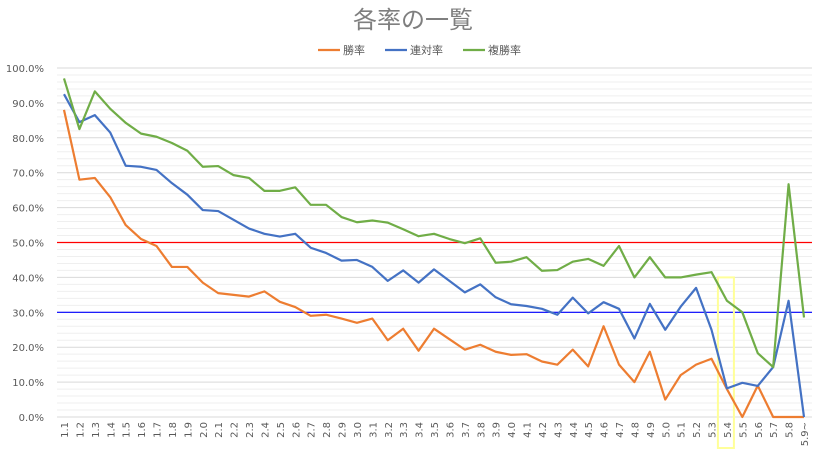 The image size is (826, 462). Describe the element at coordinates (635, 430) in the screenshot. I see `x-tick-label: 4.8` at that location.